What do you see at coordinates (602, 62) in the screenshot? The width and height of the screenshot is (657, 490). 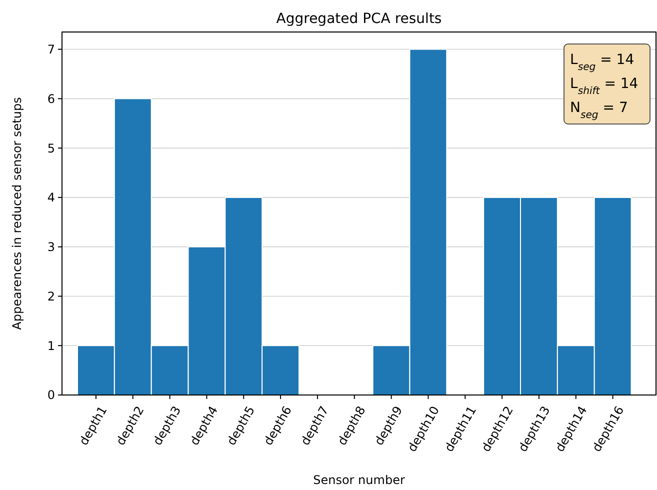 I see `annotation: L$_{seg}$ = 14` at bounding box center [602, 62].